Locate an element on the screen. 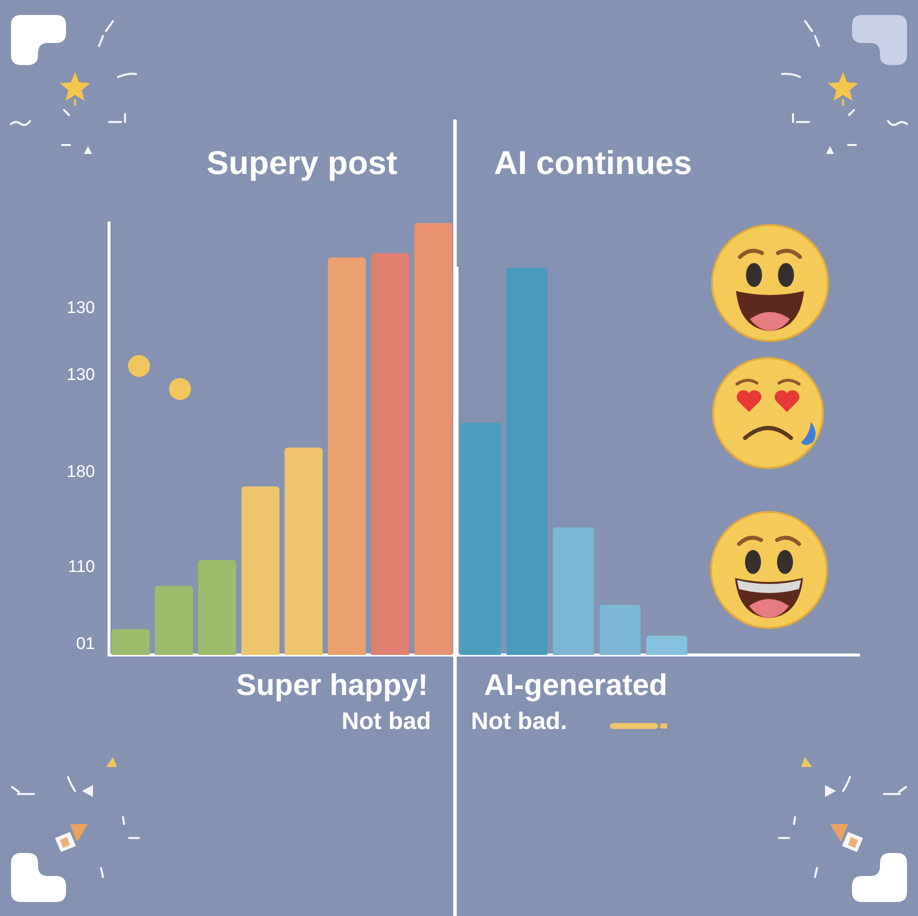  text: Not bad. is located at coordinates (519, 721).